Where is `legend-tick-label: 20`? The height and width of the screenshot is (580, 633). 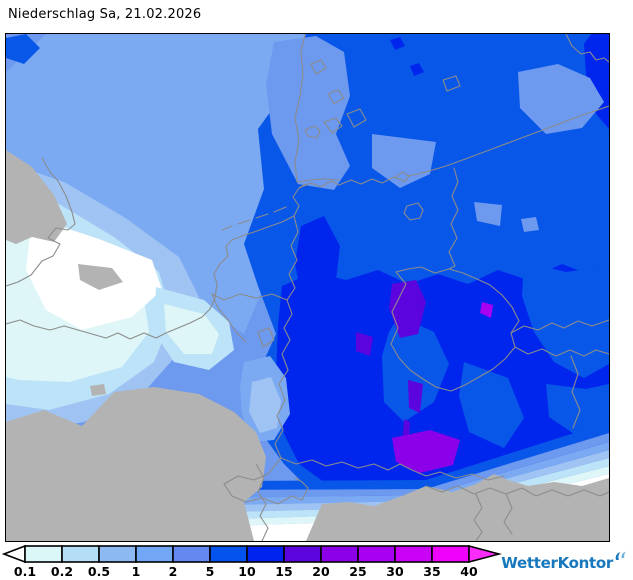 legend-tick-label: 20 is located at coordinates (321, 571).